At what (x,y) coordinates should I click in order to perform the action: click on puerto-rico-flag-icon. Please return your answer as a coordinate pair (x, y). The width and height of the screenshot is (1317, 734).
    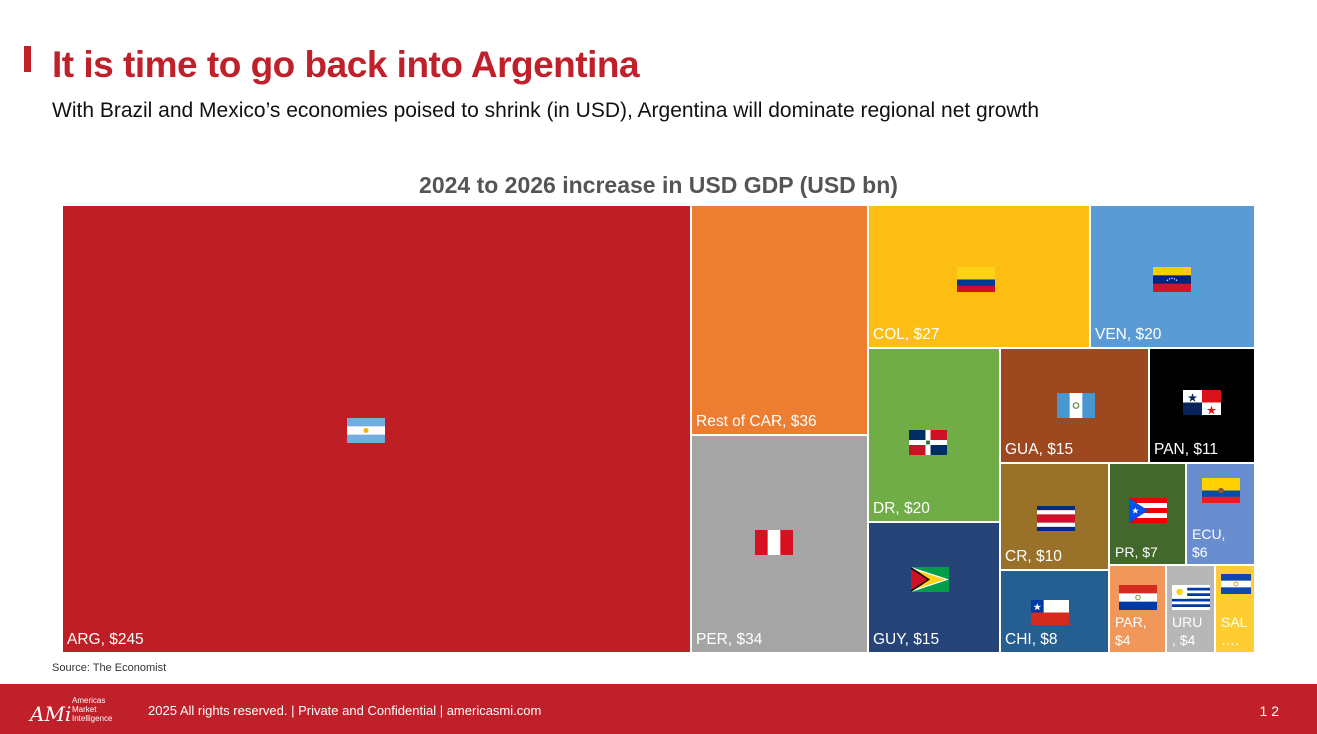
    Looking at the image, I should click on (1148, 512).